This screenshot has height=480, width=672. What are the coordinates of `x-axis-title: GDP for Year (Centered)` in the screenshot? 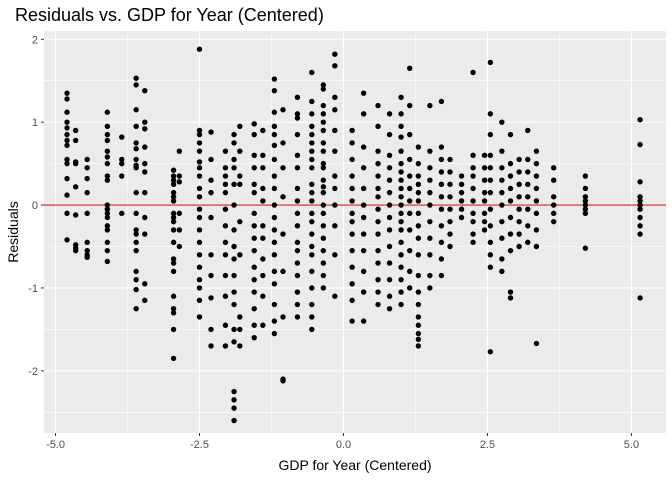 It's located at (354, 465).